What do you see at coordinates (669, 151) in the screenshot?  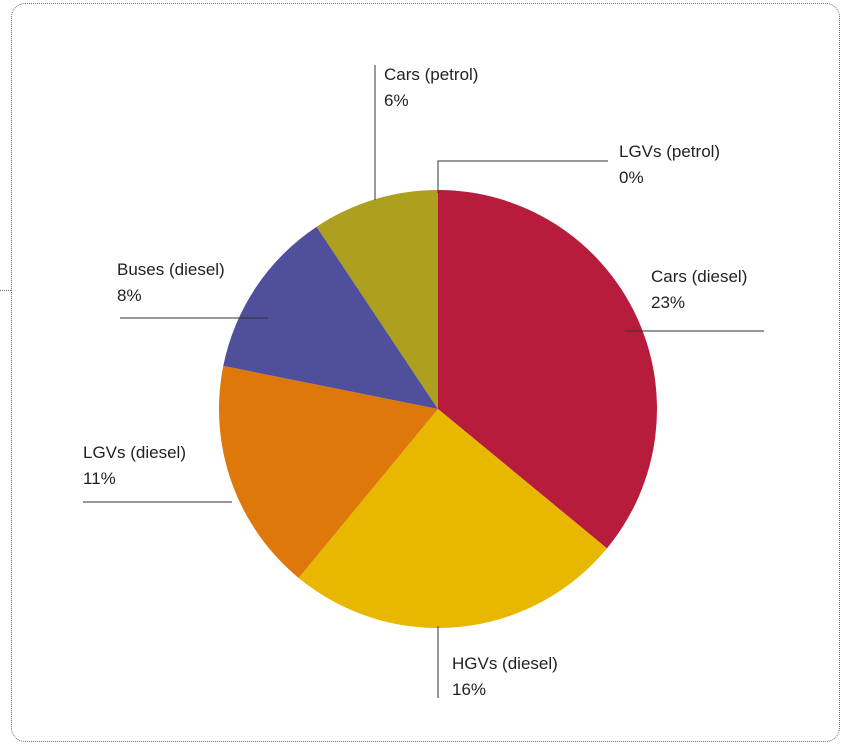 I see `slice-label-lgvs-petrol: LGVs (petrol)` at bounding box center [669, 151].